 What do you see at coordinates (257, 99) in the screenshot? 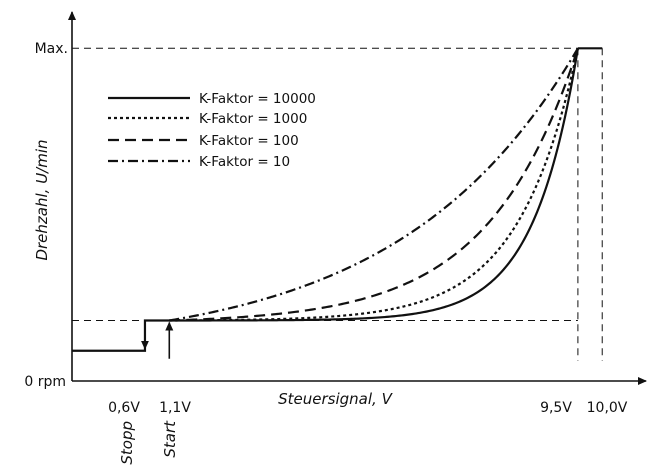
I see `legend-label-k10000: K-Faktor = 10000` at bounding box center [257, 99].